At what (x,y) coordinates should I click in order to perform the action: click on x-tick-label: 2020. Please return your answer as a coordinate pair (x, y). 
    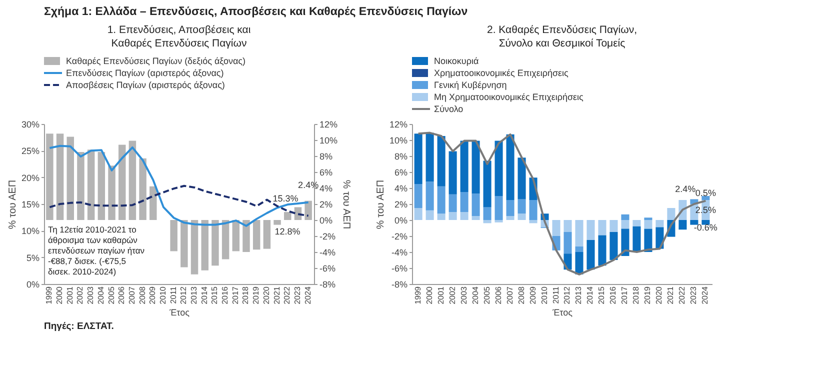
    Looking at the image, I should click on (266, 295).